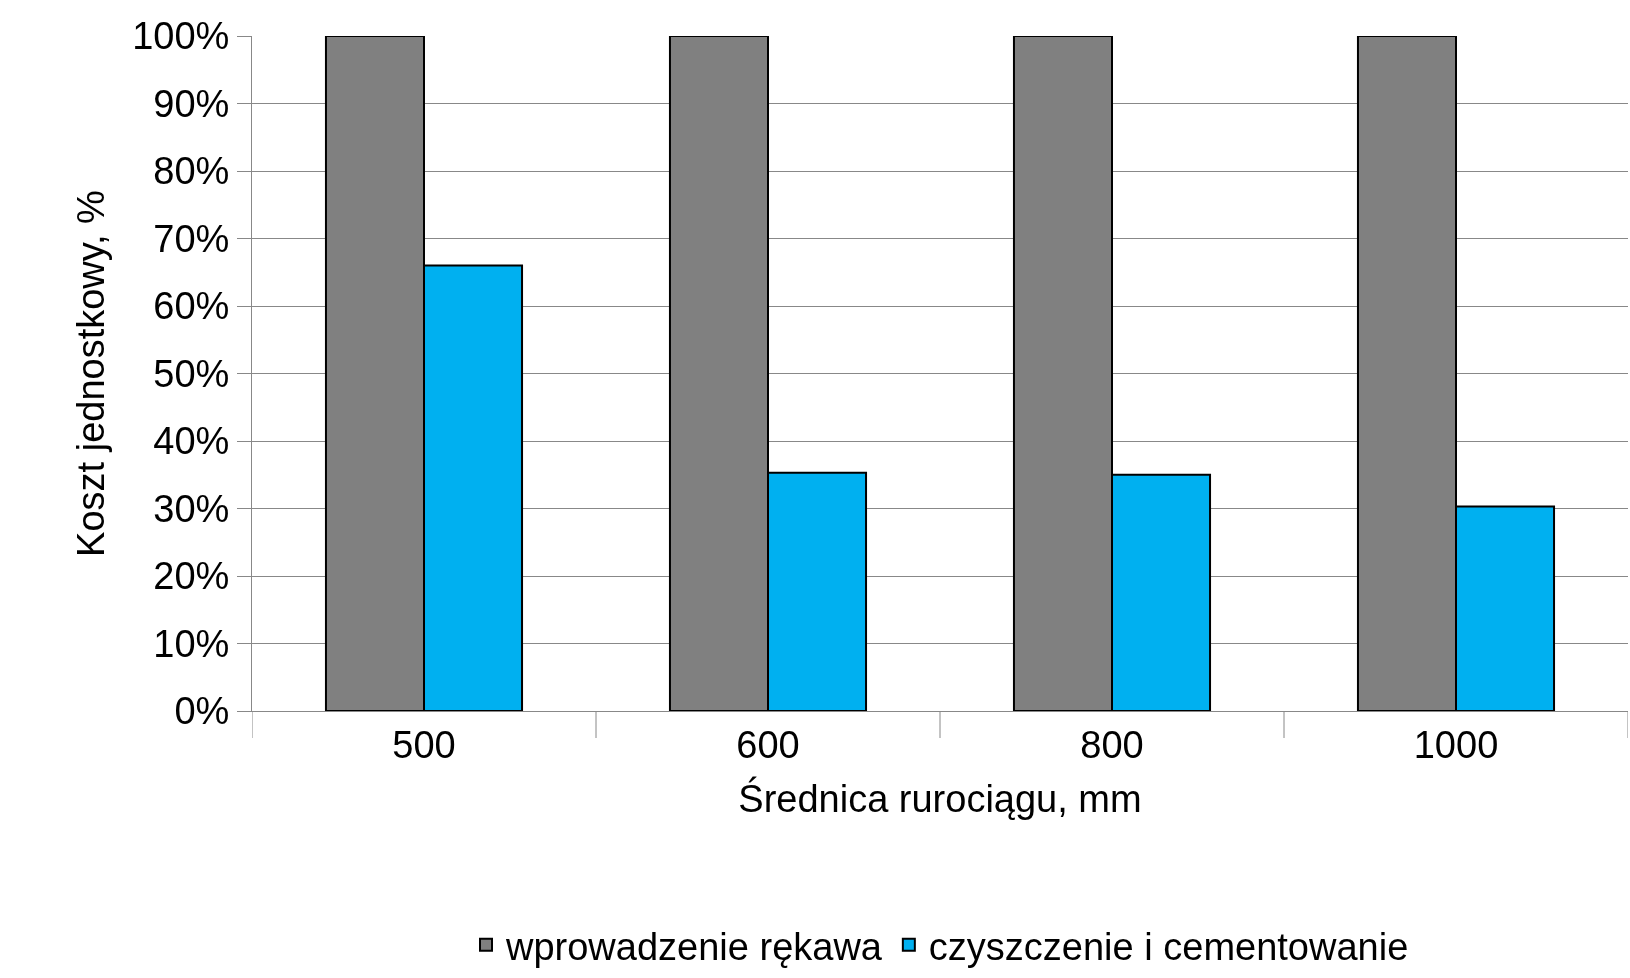  What do you see at coordinates (181, 36) in the screenshot?
I see `y-tick-label: 100%` at bounding box center [181, 36].